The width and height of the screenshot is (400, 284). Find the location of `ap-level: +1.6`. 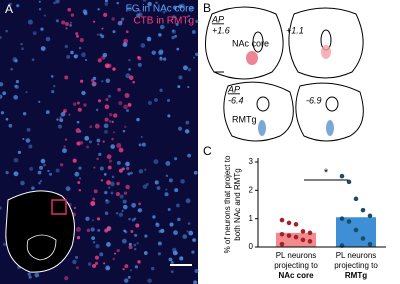

ap-level: +1.6 is located at coordinates (221, 30).